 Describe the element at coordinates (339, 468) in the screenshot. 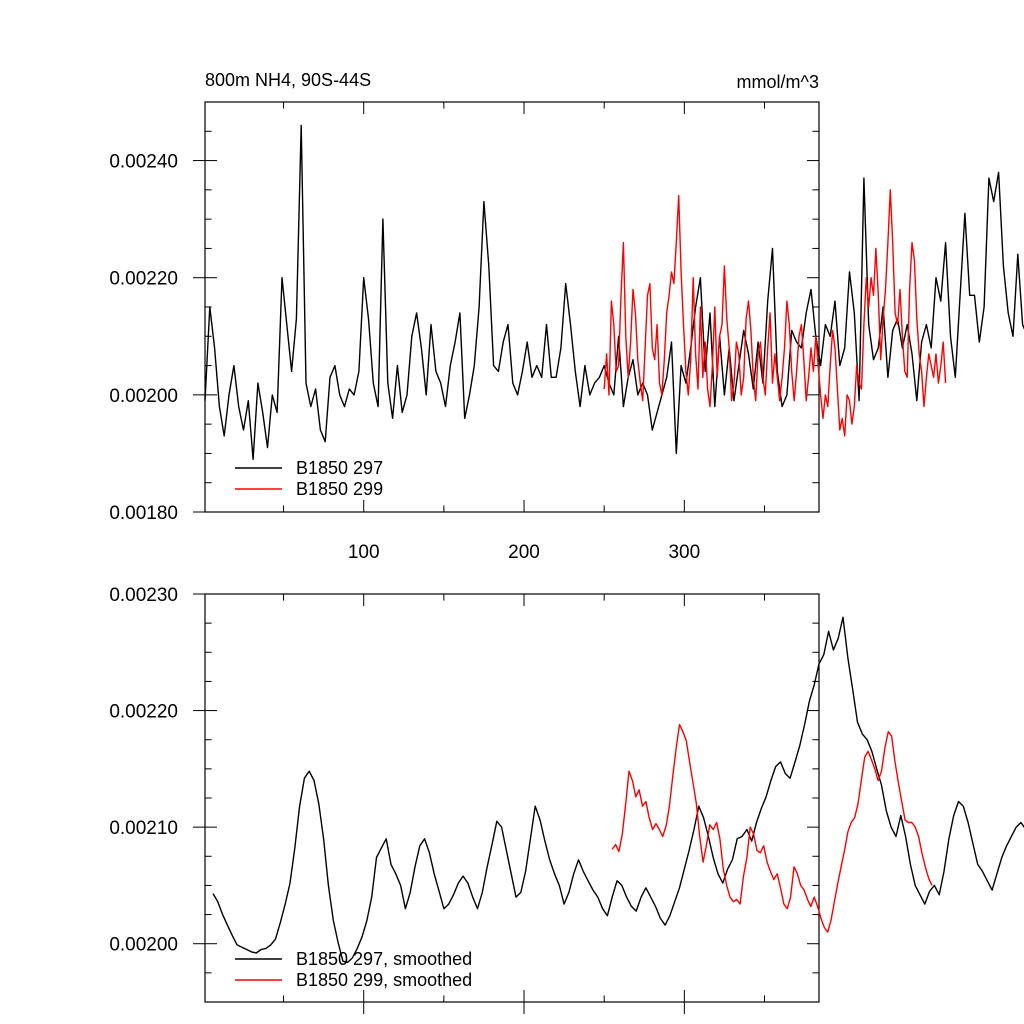

I see `legend-label: B1850 297` at that location.